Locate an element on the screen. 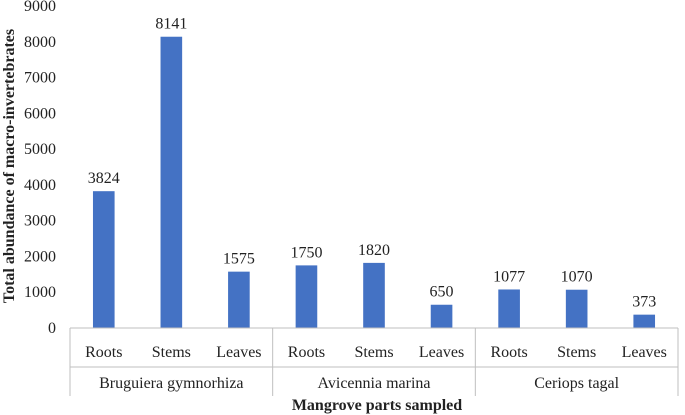  y-axis-ticks: 0 1000 2000 3000 4000 5000 6000 7000 8000 9000 is located at coordinates (40, 168).